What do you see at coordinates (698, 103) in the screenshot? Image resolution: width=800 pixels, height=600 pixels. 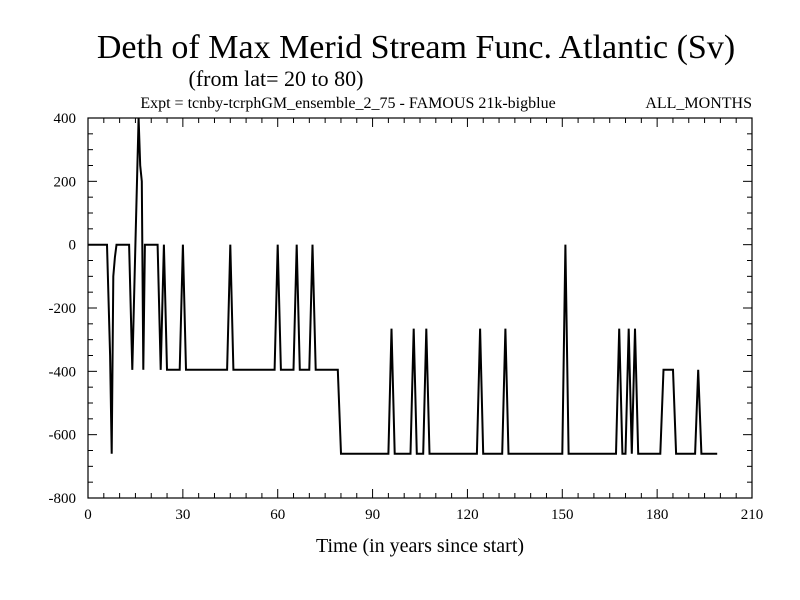 I see `months-label: ALL_MONTHS` at bounding box center [698, 103].